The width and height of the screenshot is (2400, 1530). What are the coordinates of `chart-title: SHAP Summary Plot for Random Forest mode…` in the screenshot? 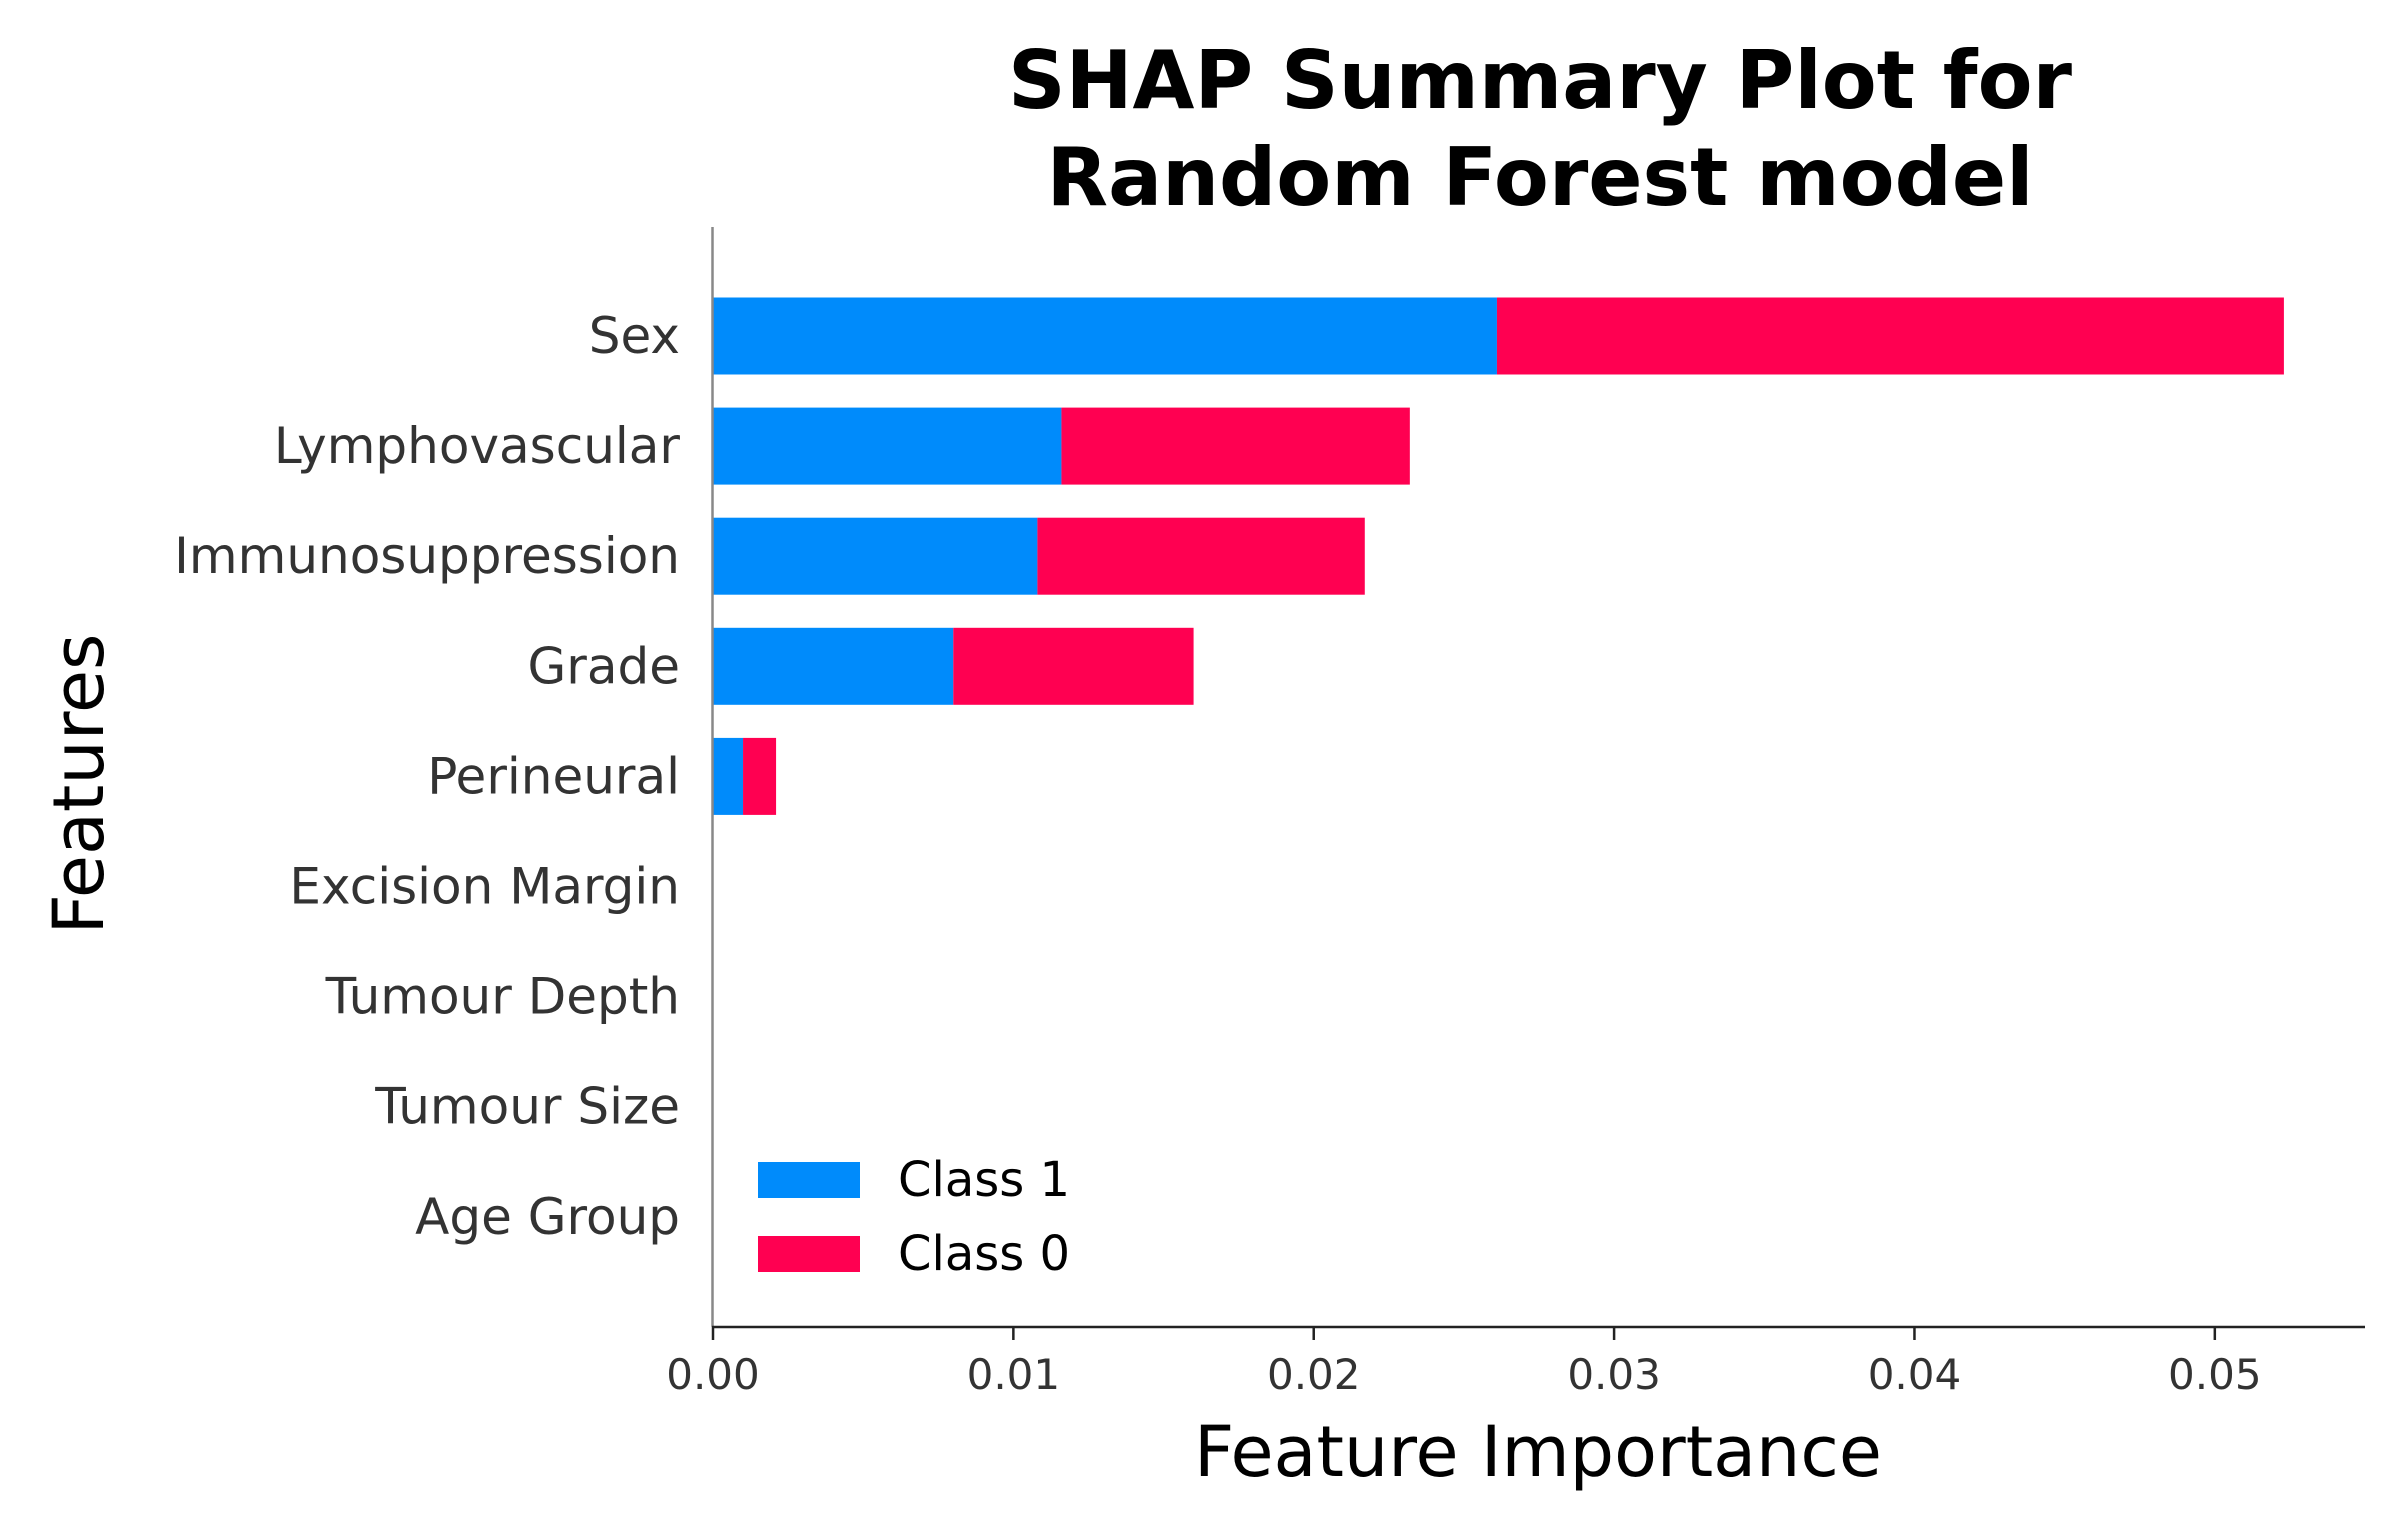 It's located at (1540, 129).